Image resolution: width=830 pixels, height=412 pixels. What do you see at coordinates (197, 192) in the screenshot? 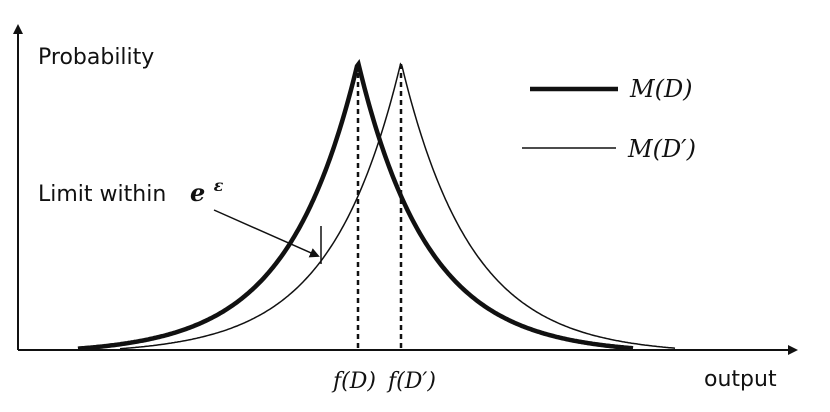
I see `annotation-math-base: e` at bounding box center [197, 192].